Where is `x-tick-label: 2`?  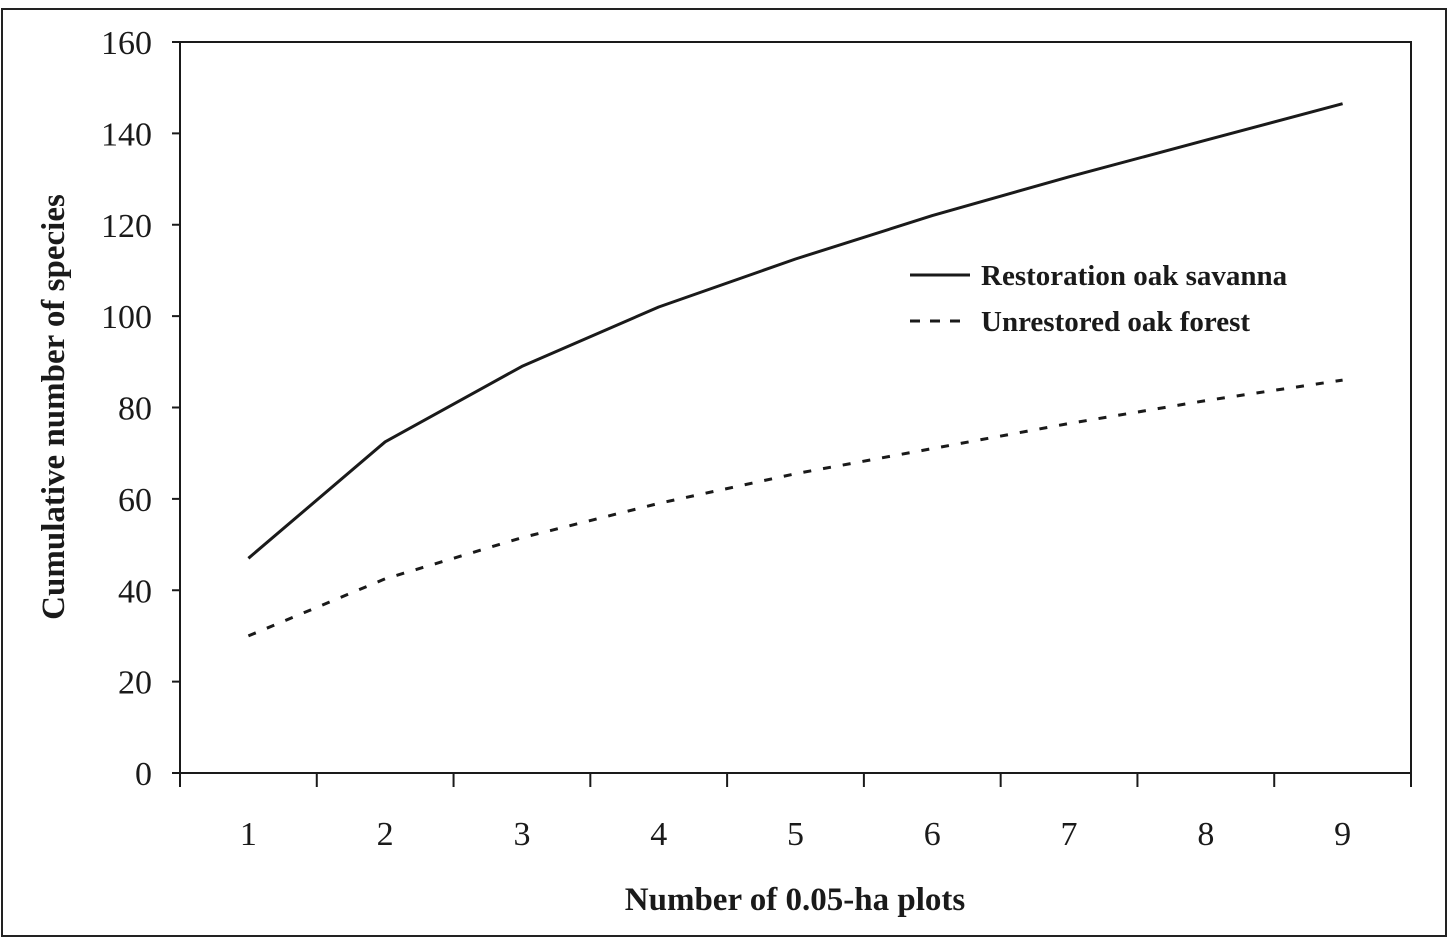
x-tick-label: 2 is located at coordinates (385, 834).